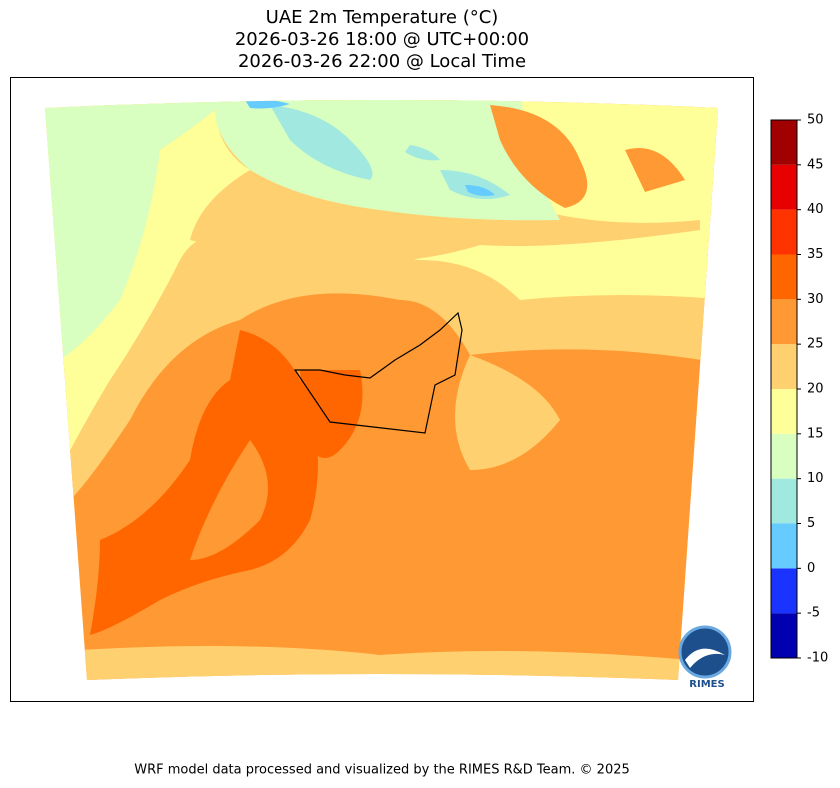 This screenshot has width=840, height=788. I want to click on logo: RIMES, so click(705, 657).